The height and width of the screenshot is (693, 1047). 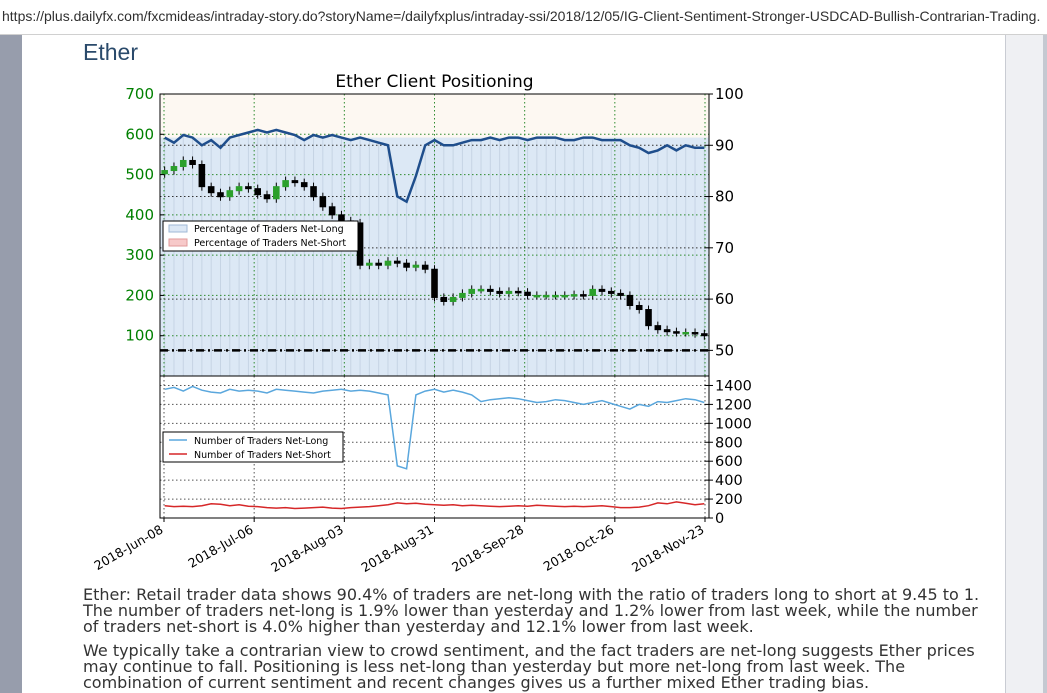 I want to click on right-tick-label: 1000, so click(x=733, y=424).